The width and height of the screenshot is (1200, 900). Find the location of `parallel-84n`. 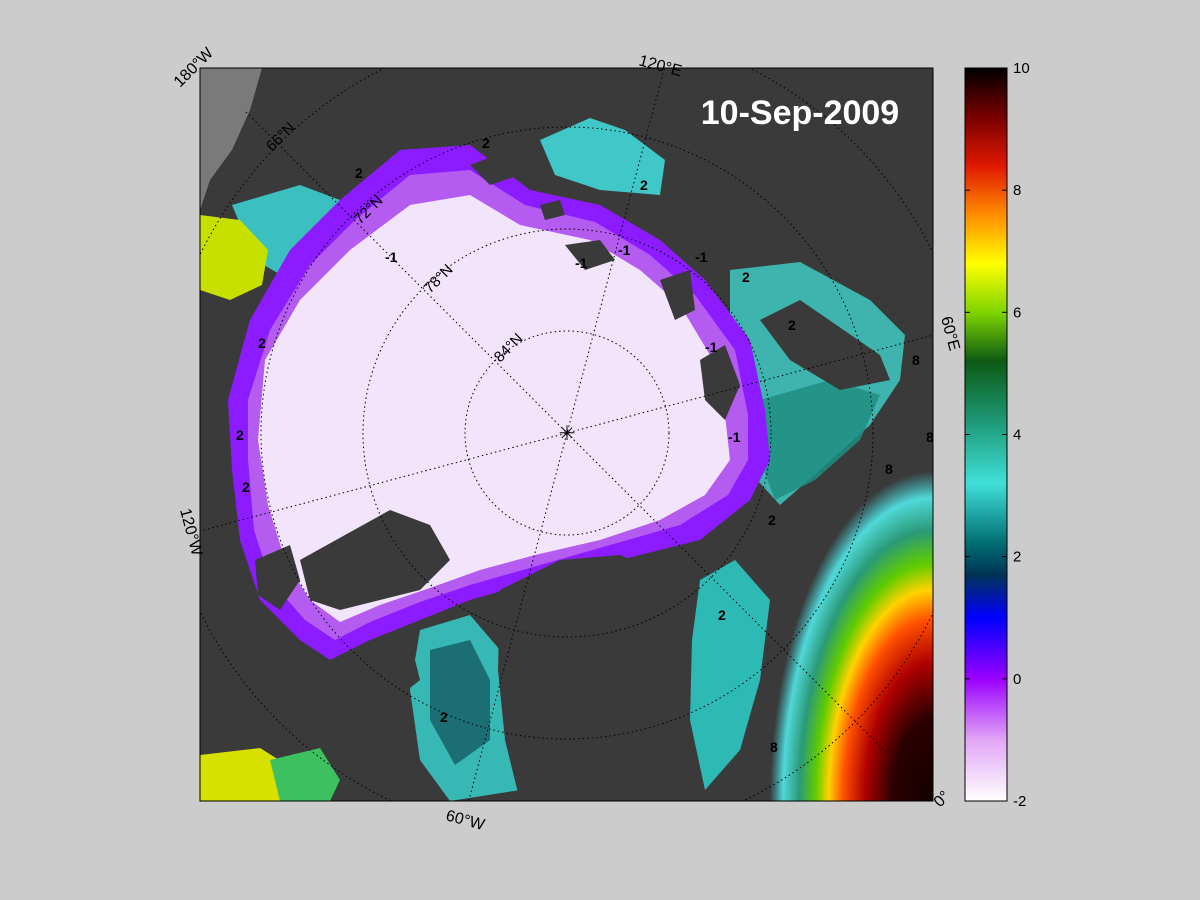

parallel-84n is located at coordinates (567, 433).